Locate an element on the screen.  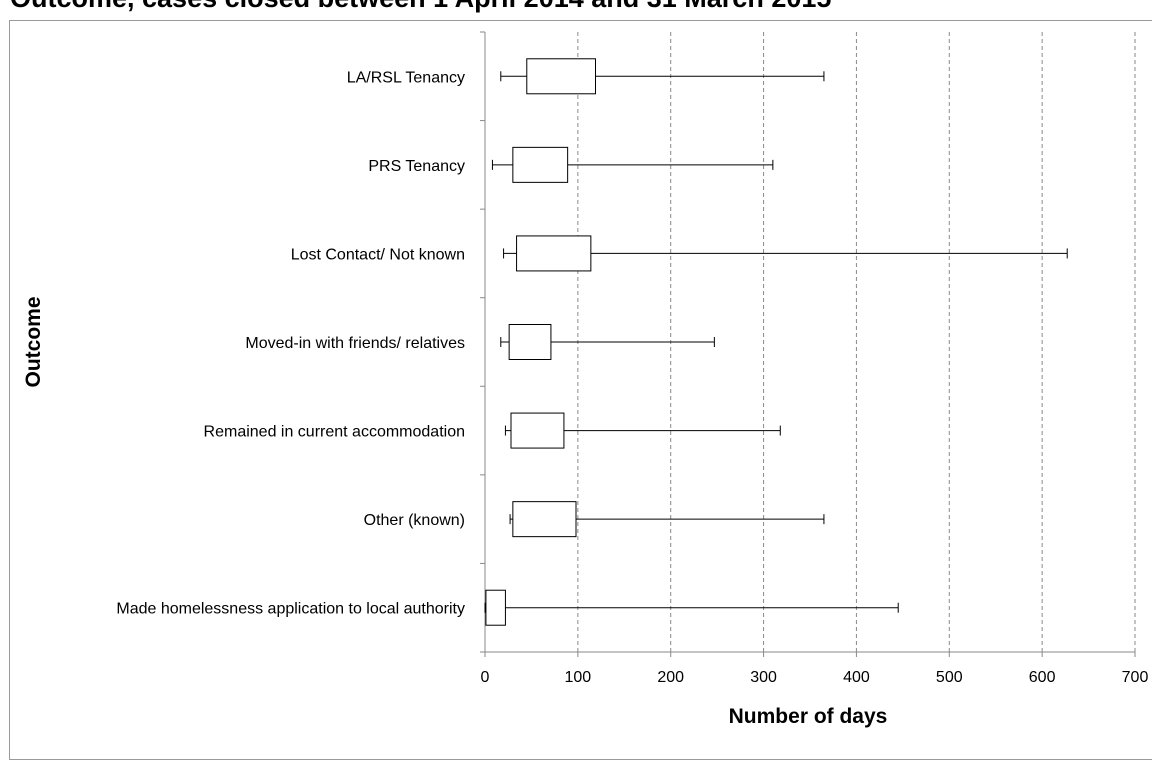
x-tick-label: 0 is located at coordinates (485, 677).